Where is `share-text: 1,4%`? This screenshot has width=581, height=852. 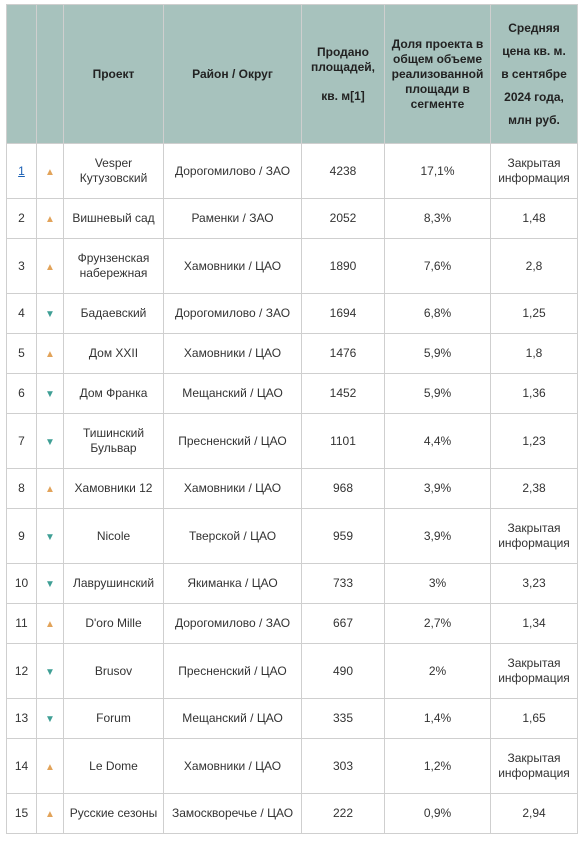
share-text: 1,4% is located at coordinates (437, 718).